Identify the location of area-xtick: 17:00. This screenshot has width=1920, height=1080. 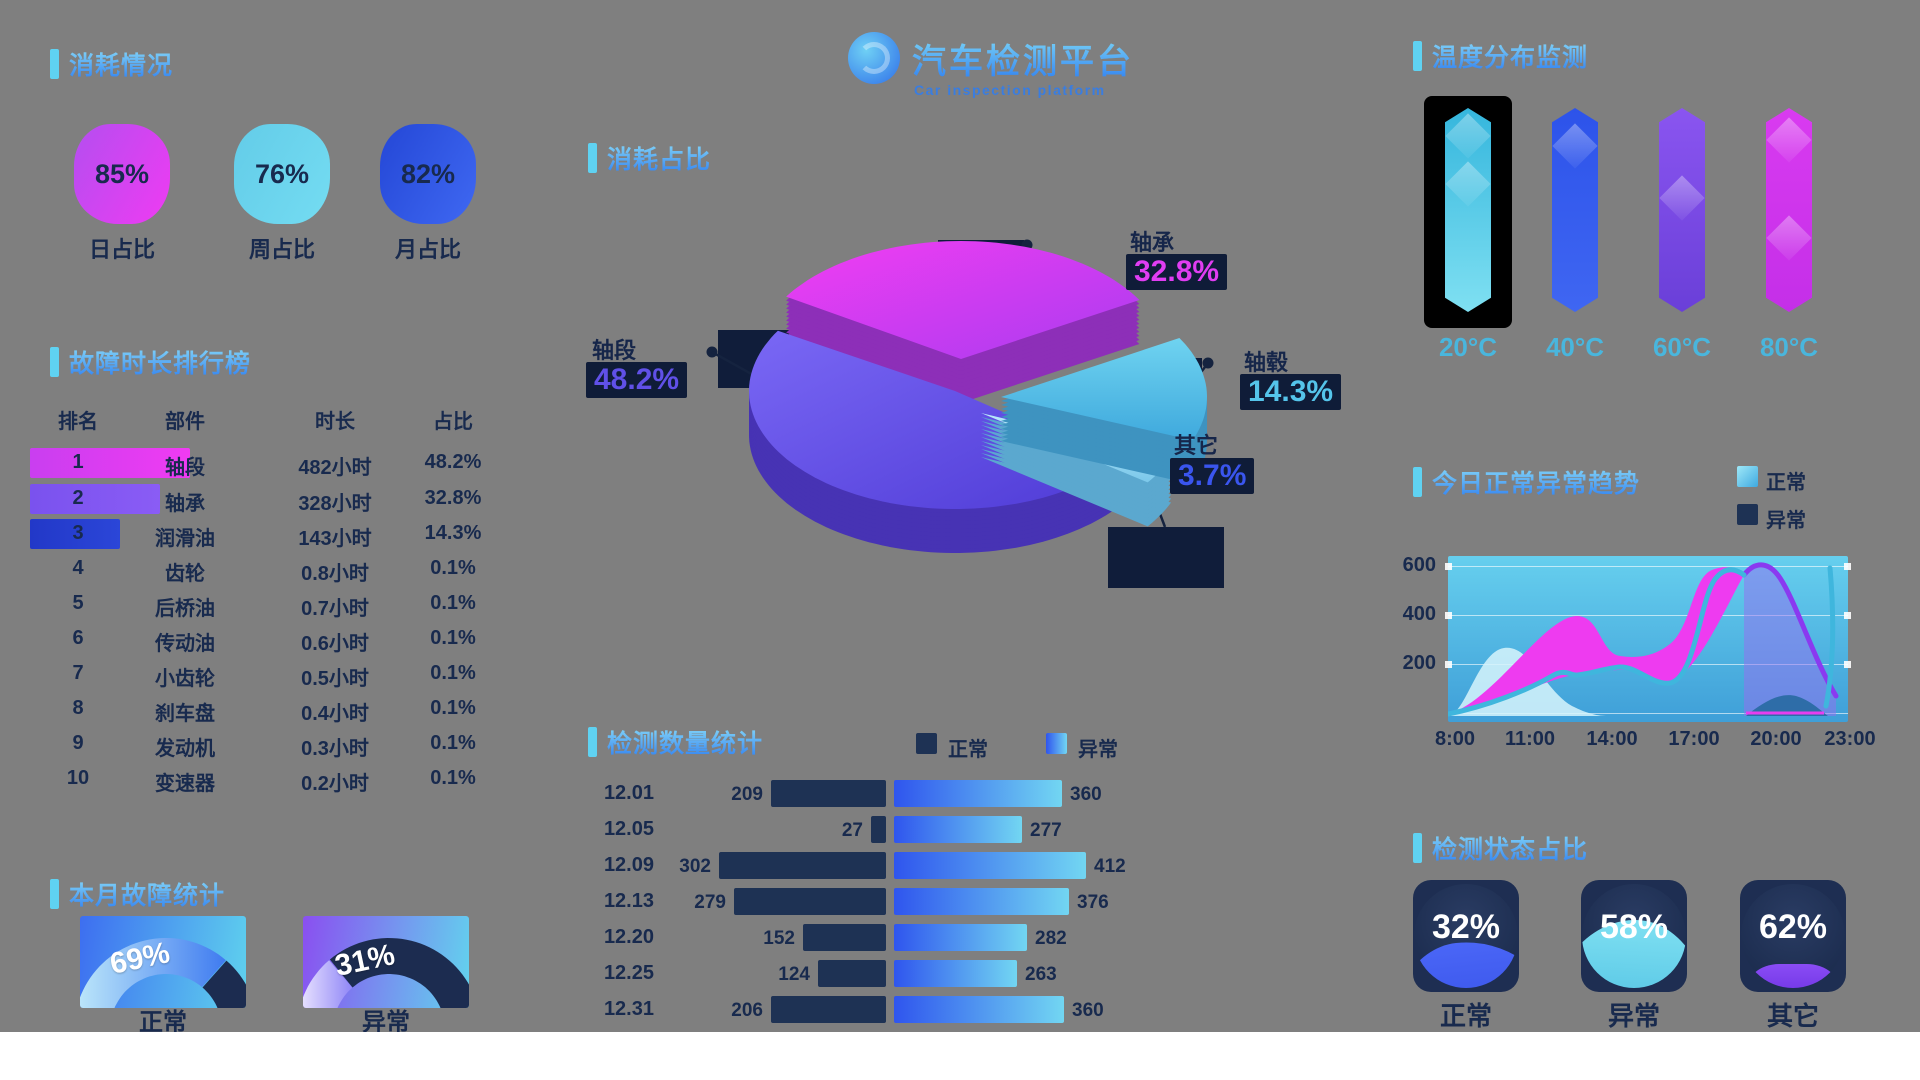
(1694, 739).